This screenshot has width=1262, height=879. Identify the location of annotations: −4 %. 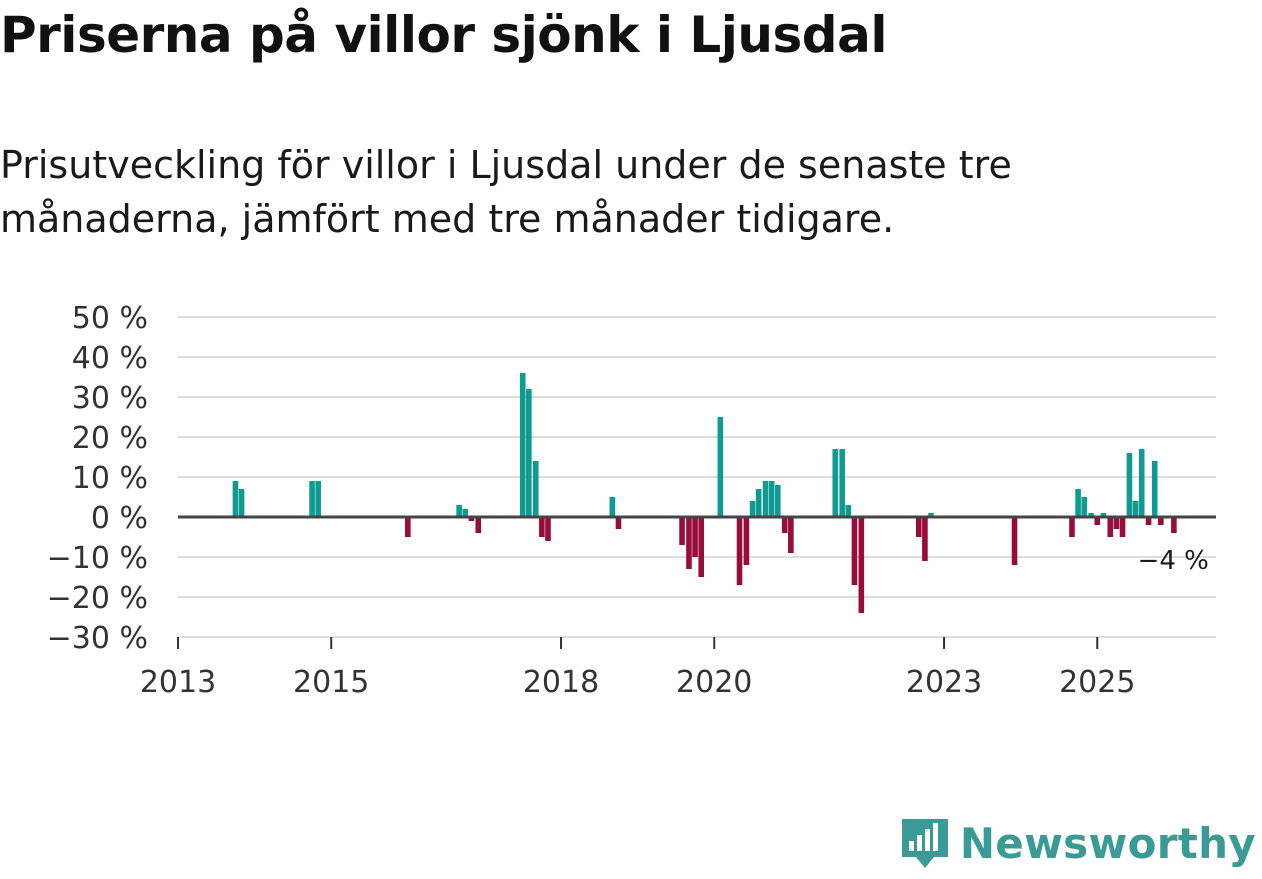
(1173, 561).